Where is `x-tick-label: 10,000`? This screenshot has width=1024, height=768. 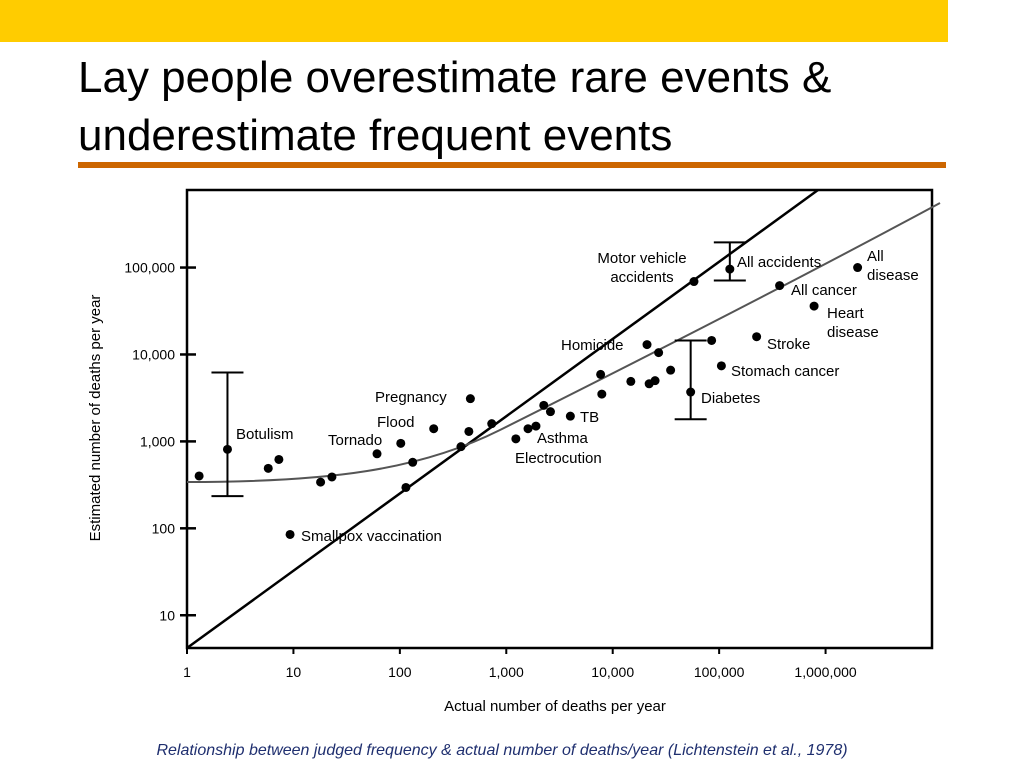 x-tick-label: 10,000 is located at coordinates (612, 672).